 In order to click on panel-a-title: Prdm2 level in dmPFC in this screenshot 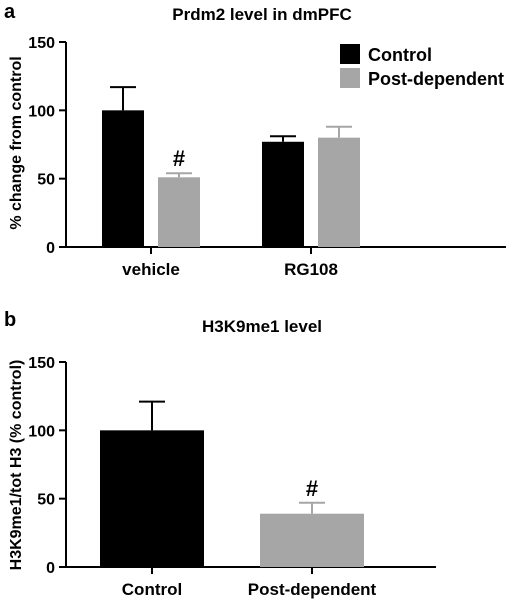, I will do `click(262, 14)`.